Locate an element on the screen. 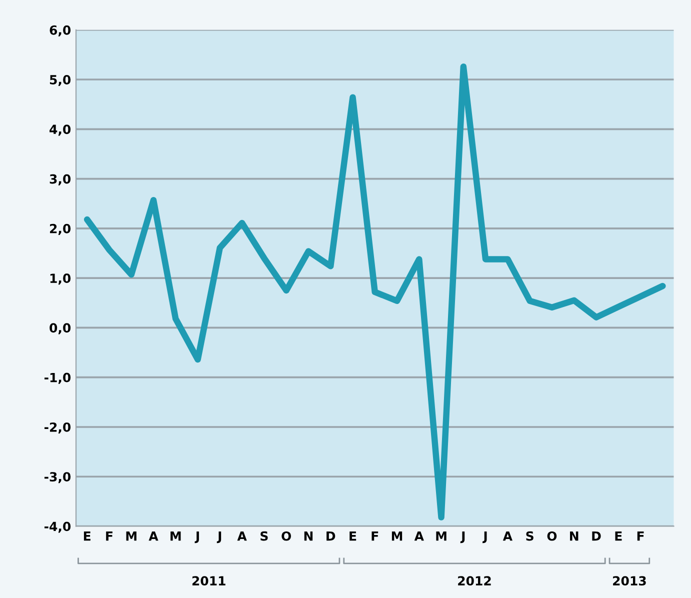  y-tick-label: -4,0 is located at coordinates (57, 527).